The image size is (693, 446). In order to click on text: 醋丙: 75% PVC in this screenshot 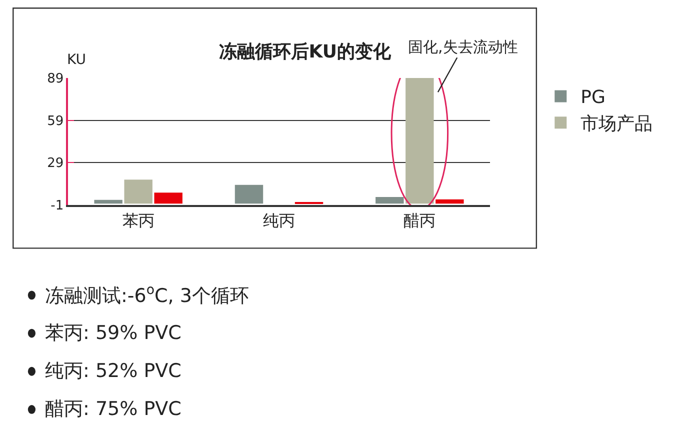, I will do `click(113, 409)`.